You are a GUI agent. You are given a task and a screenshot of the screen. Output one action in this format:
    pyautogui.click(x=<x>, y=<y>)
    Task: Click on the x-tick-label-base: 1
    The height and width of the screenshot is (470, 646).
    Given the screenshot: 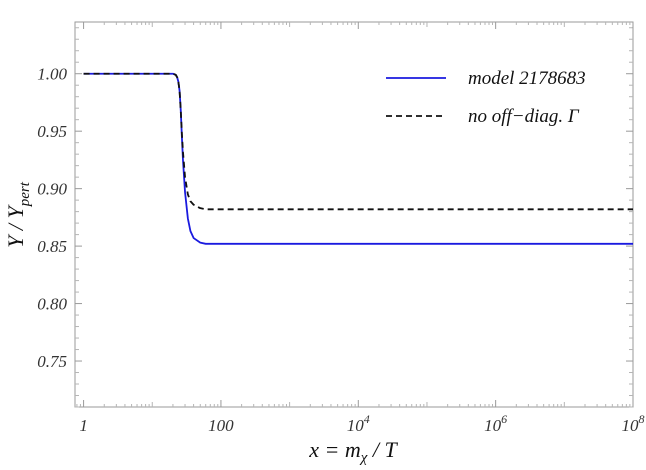 What is the action you would take?
    pyautogui.click(x=83, y=425)
    